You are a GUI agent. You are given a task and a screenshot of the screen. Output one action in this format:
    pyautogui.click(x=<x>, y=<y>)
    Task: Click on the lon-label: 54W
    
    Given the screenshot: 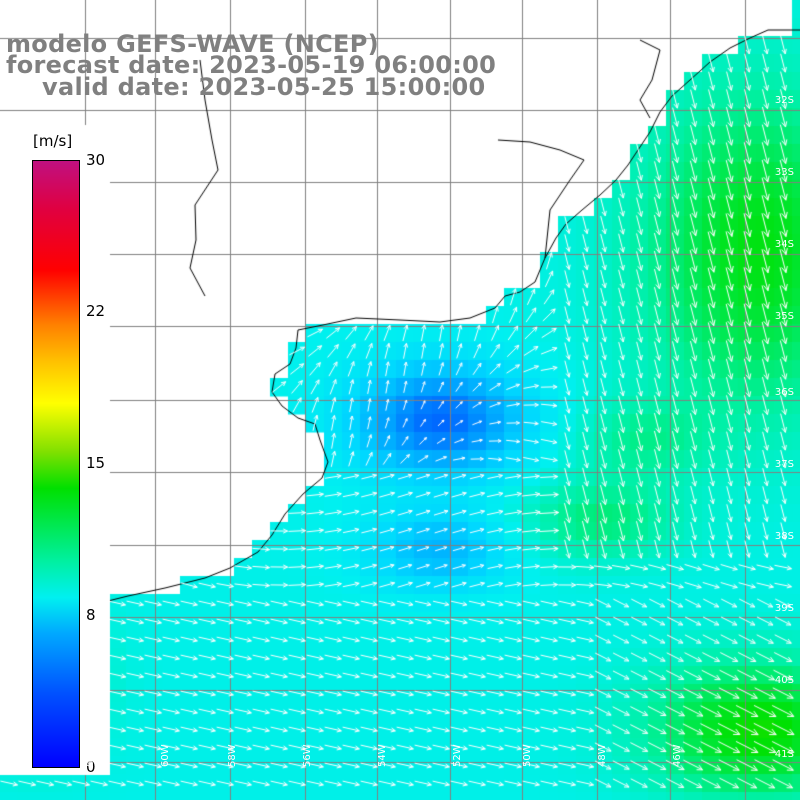 What is the action you would take?
    pyautogui.click(x=382, y=755)
    